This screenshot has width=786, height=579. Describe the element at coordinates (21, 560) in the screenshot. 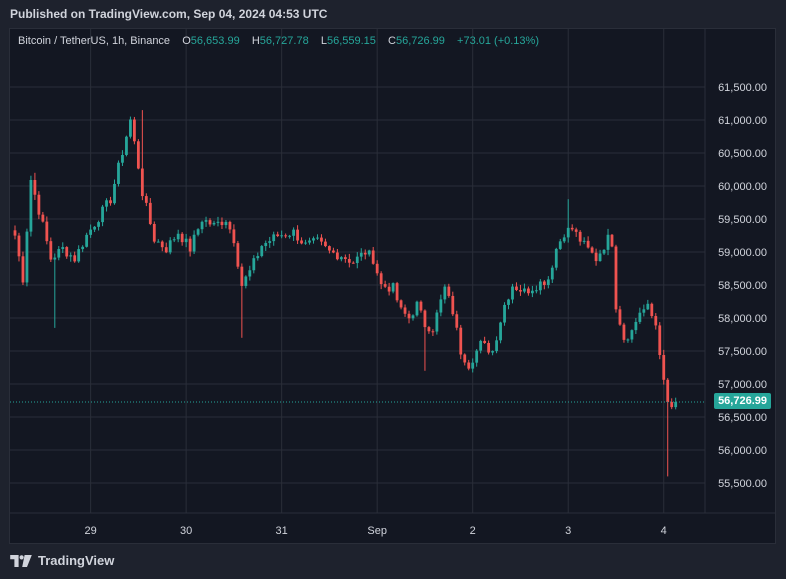

I see `tradingview-logo-icon` at that location.